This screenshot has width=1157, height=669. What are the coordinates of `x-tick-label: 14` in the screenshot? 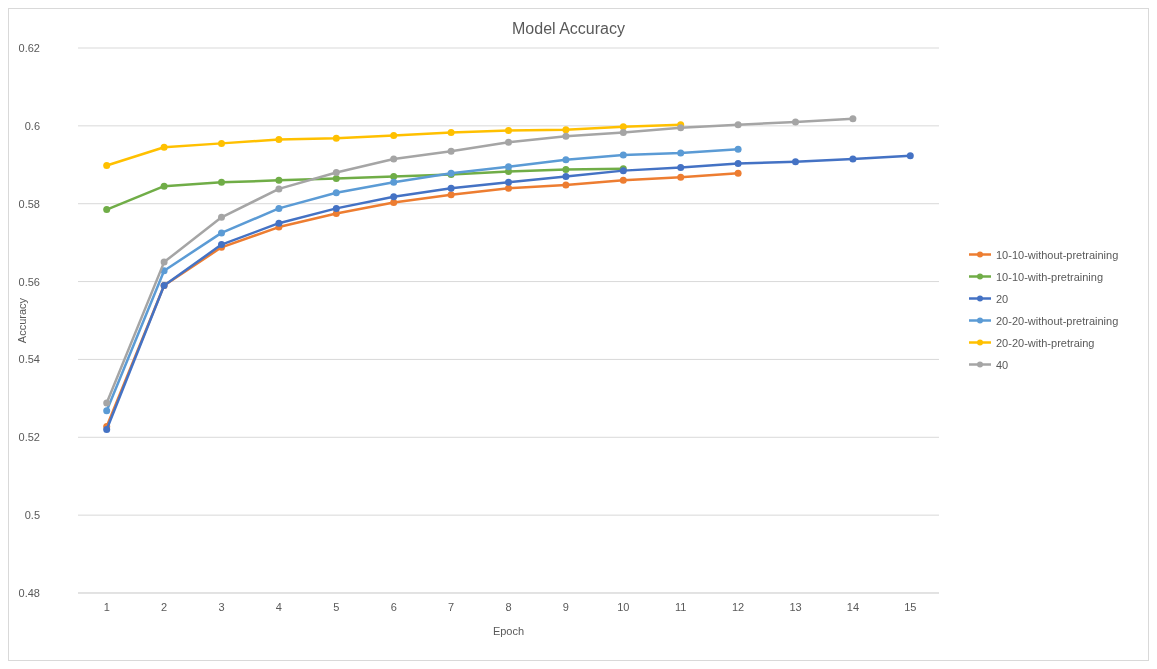 It's located at (853, 607).